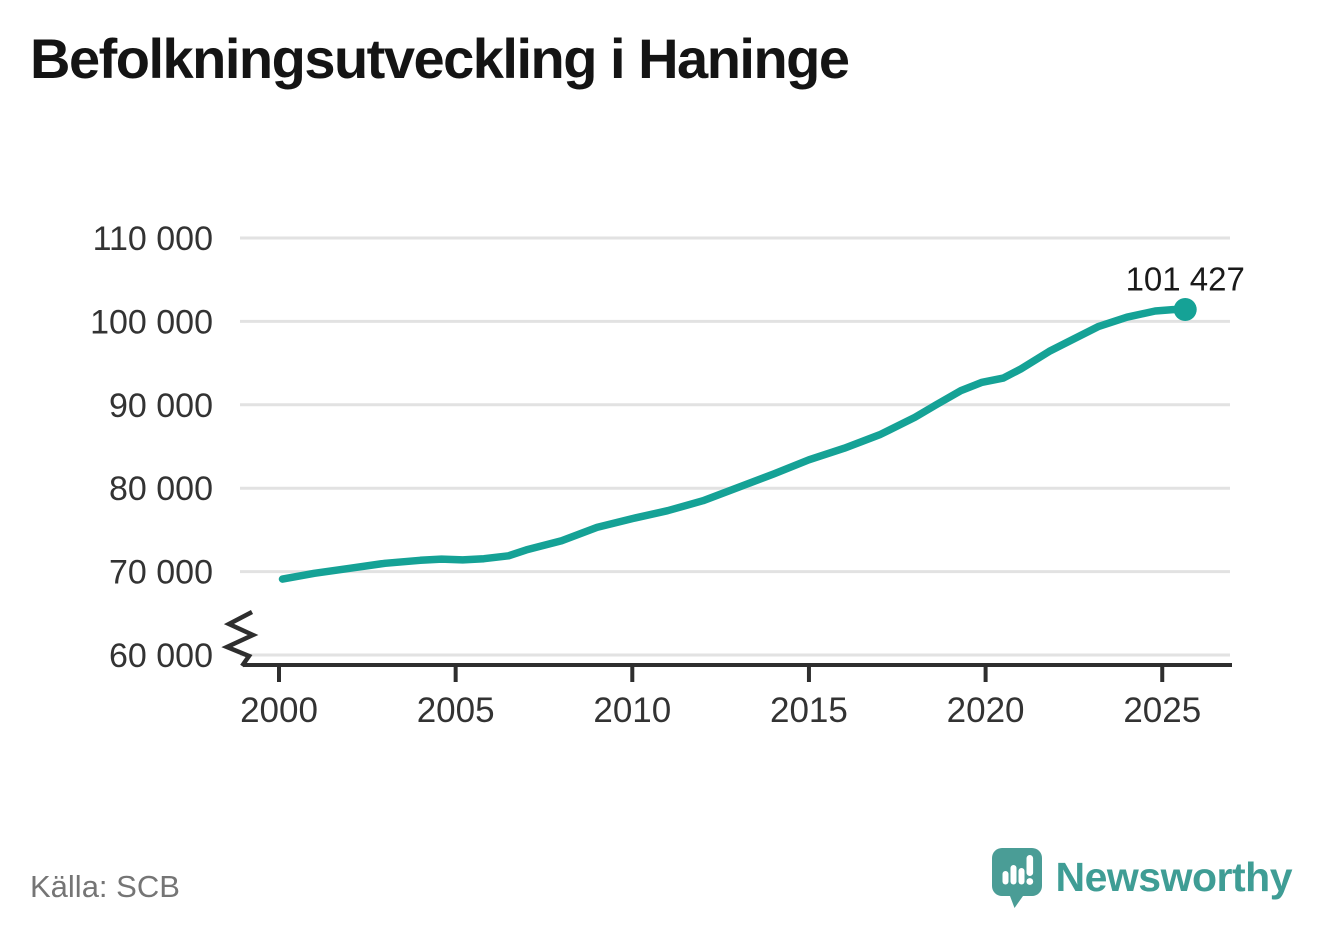 This screenshot has height=939, width=1322. Describe the element at coordinates (1162, 710) in the screenshot. I see `x-tick-label: 2025` at that location.